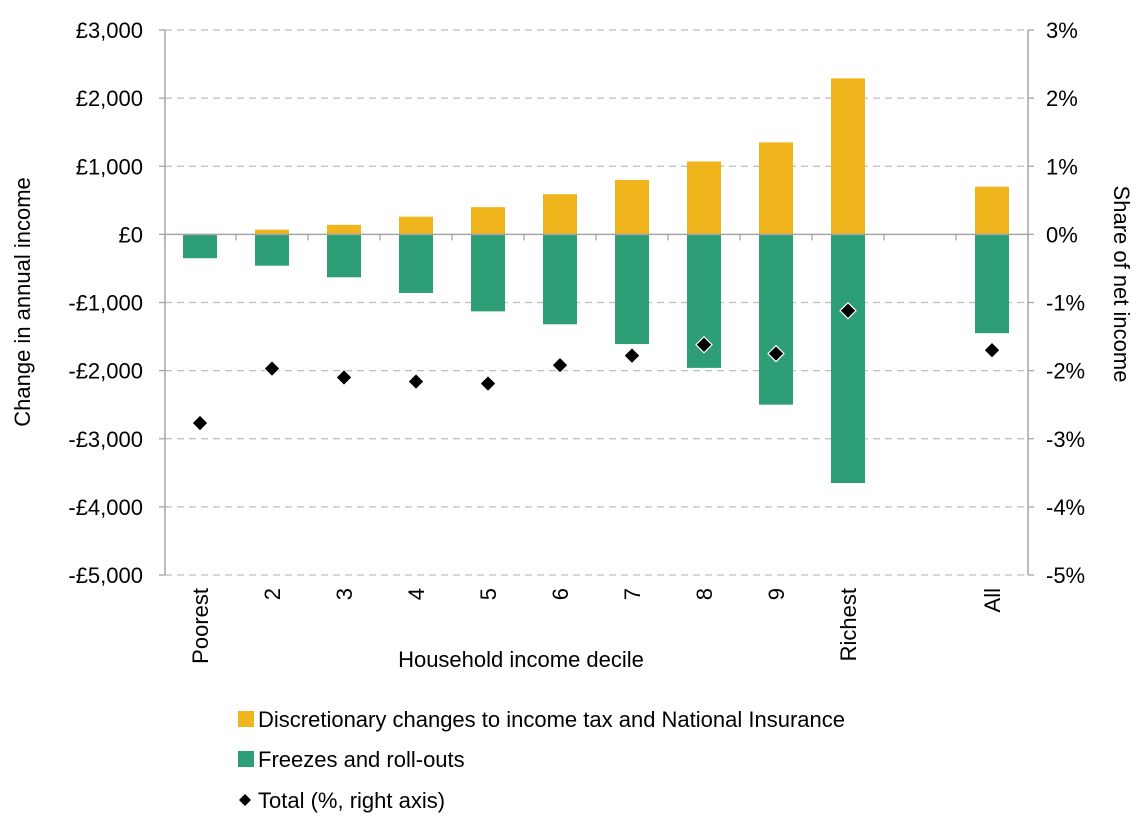  I want to click on bar-discretionary-all, so click(992, 210).